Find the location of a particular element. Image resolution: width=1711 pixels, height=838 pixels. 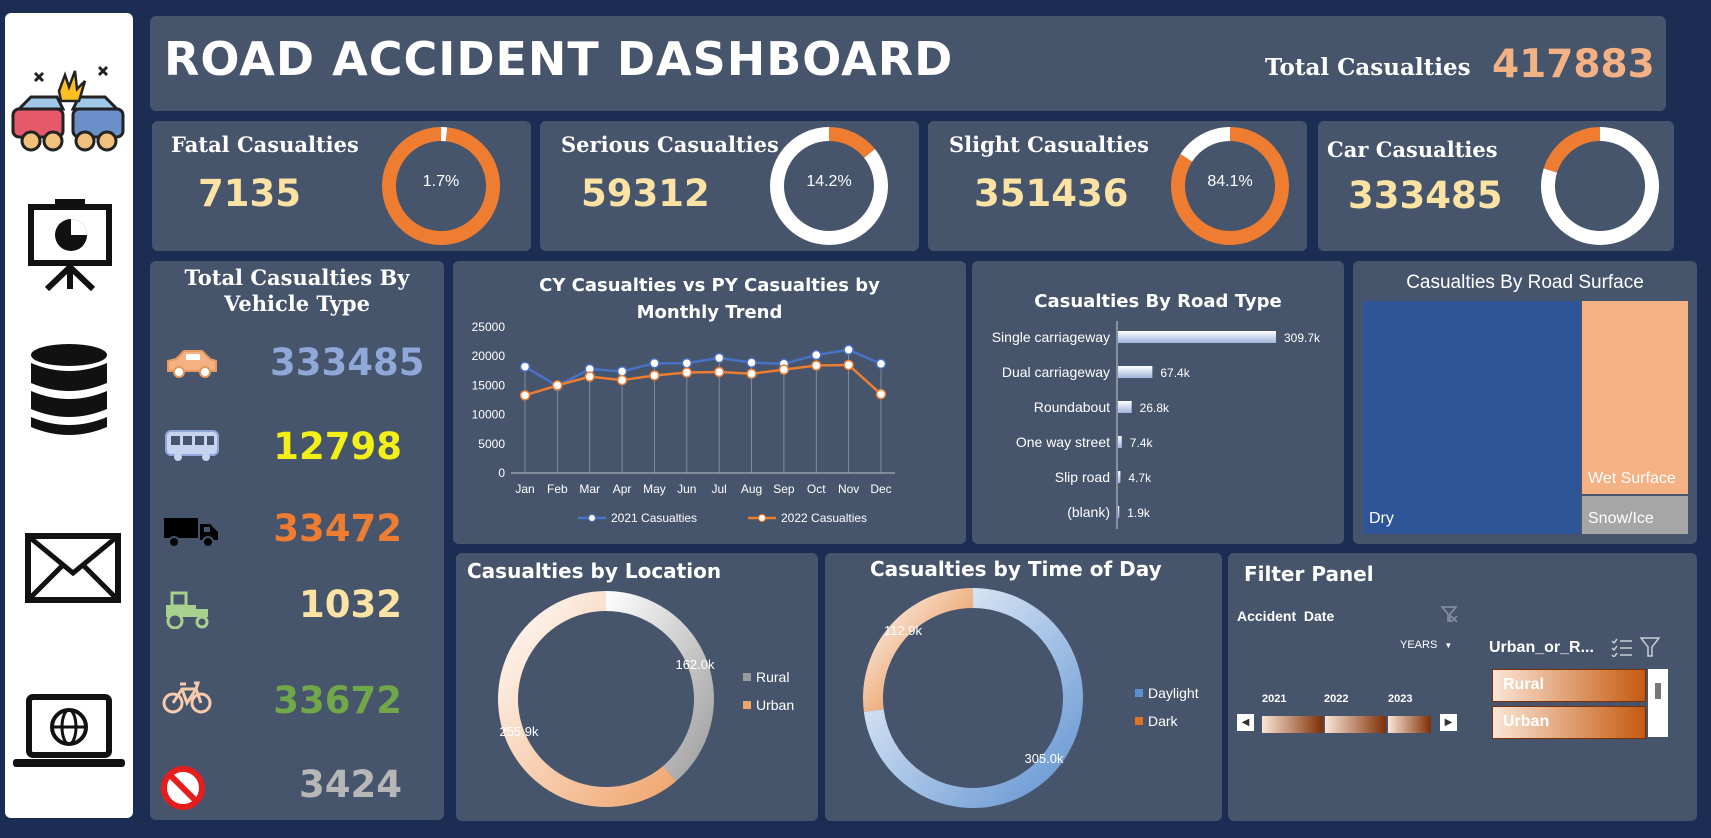

no-entry-icon is located at coordinates (183, 788).